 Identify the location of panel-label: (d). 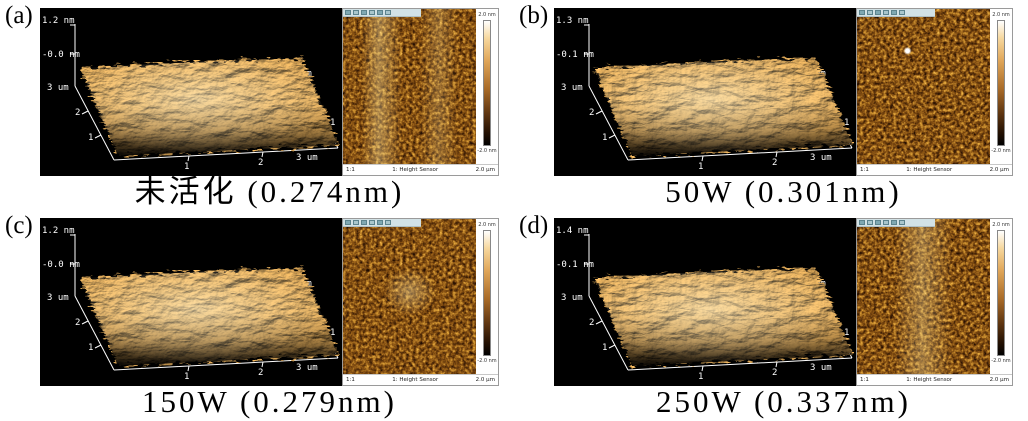
(534, 225).